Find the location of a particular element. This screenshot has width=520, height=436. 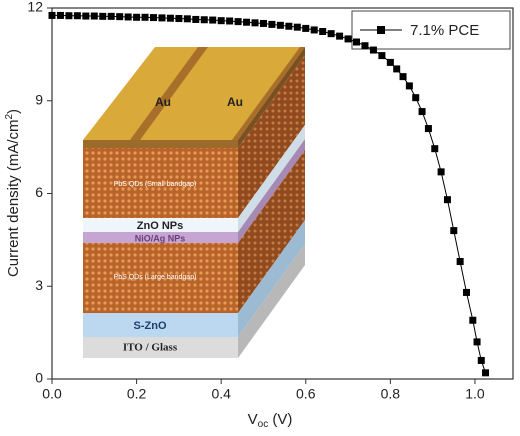

ito-layer is located at coordinates (160, 347).